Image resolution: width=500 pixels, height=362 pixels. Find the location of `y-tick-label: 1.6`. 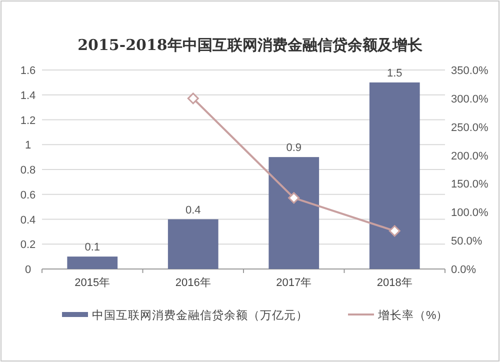

y-tick-label: 1.6 is located at coordinates (28, 71).